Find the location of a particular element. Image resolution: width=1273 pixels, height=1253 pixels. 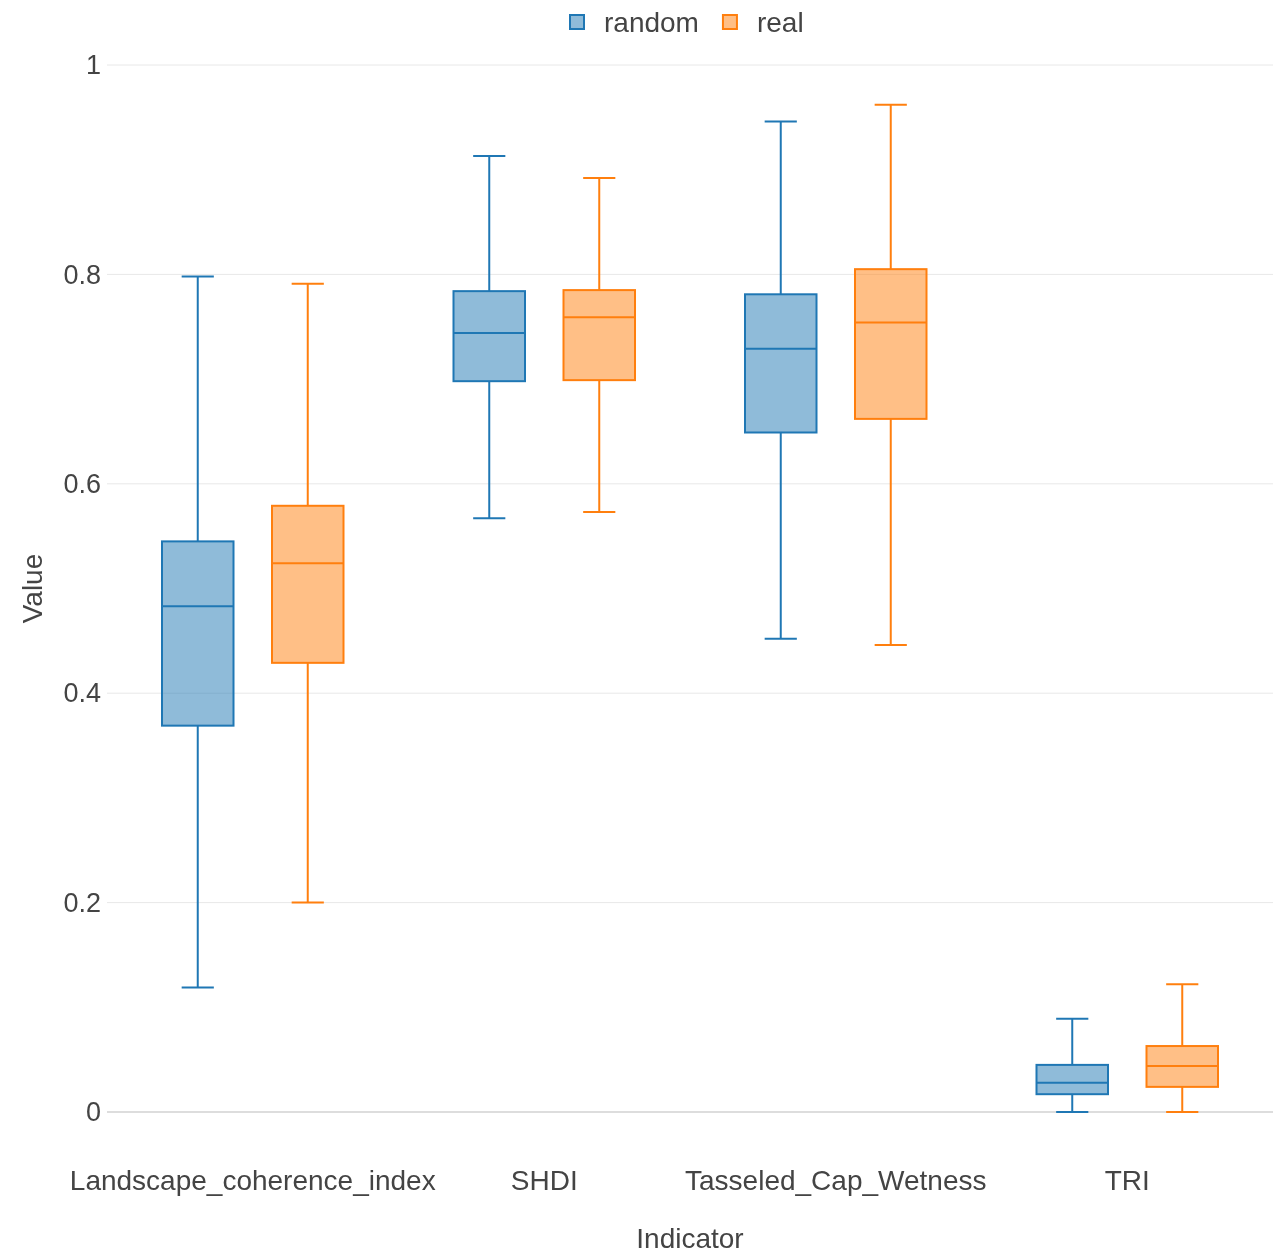

y-tick-label: 0.4 is located at coordinates (82, 693).